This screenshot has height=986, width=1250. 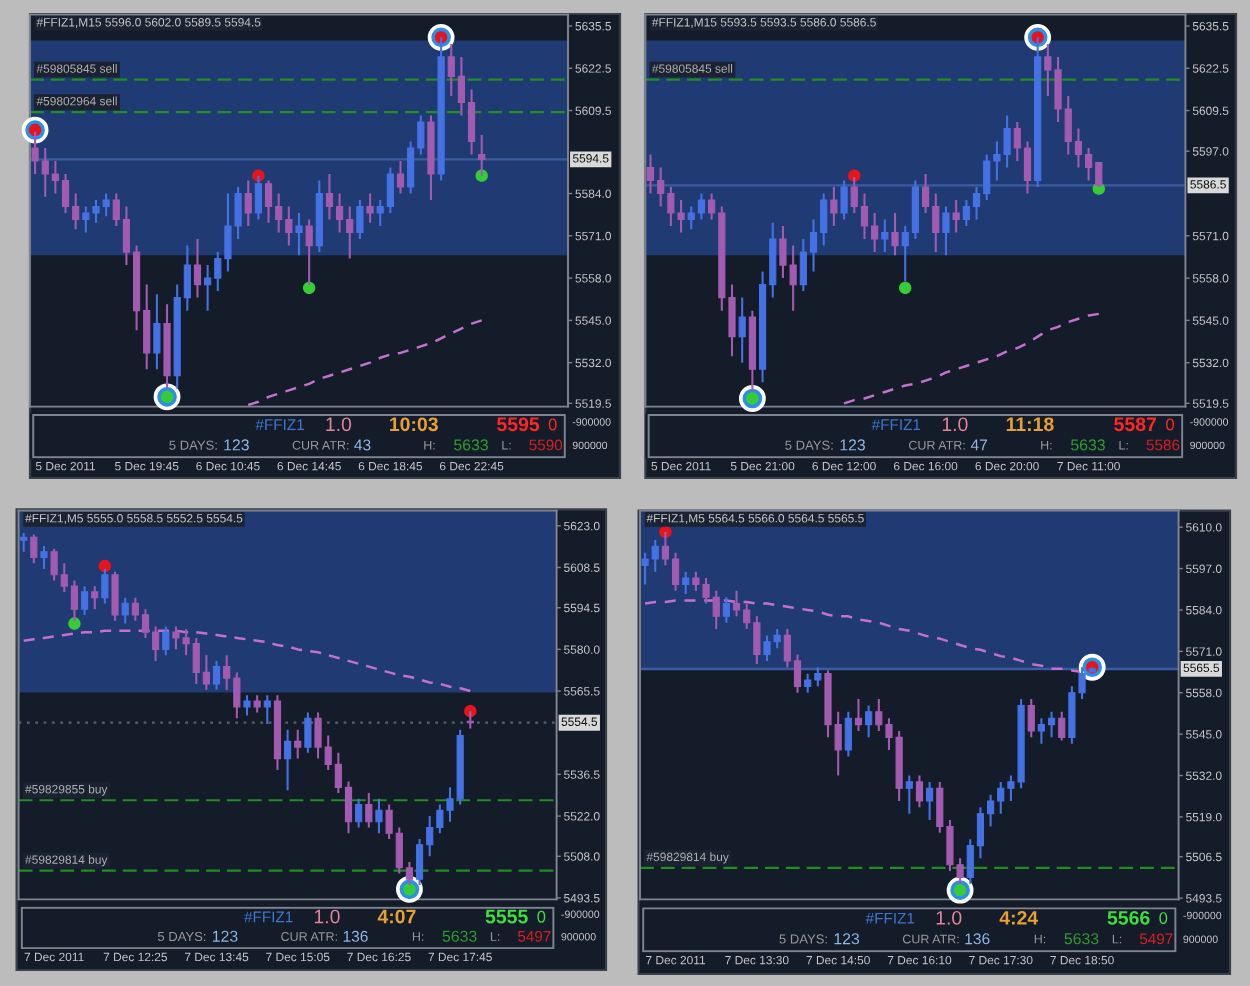 What do you see at coordinates (1019, 917) in the screenshot?
I see `text: 4:24` at bounding box center [1019, 917].